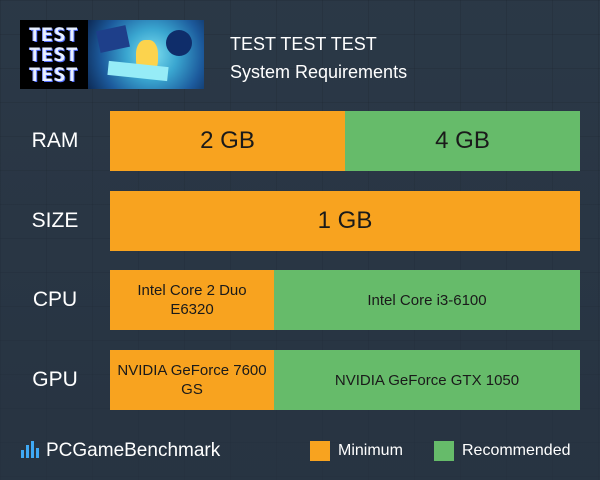  Describe the element at coordinates (30, 451) in the screenshot. I see `benchmark-chart-icon` at that location.